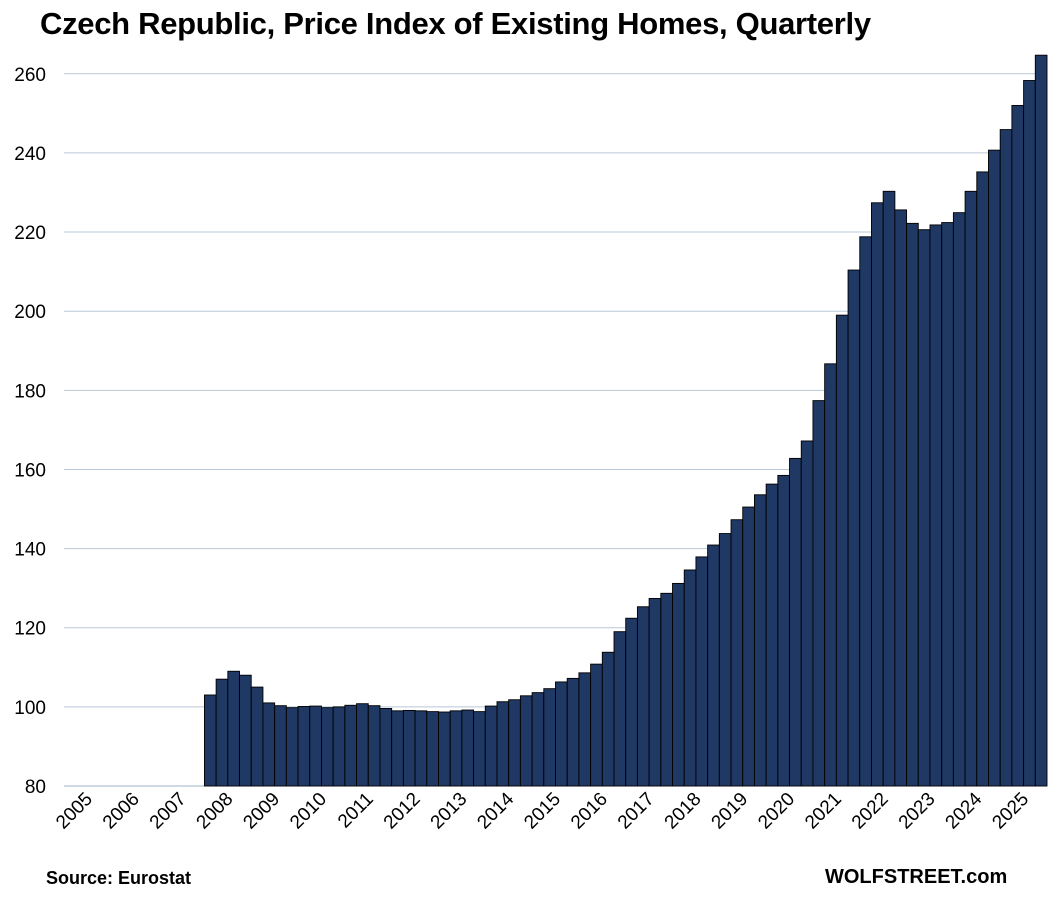 Image resolution: width=1054 pixels, height=902 pixels. Describe the element at coordinates (495, 810) in the screenshot. I see `x-tick-label: 2014` at that location.